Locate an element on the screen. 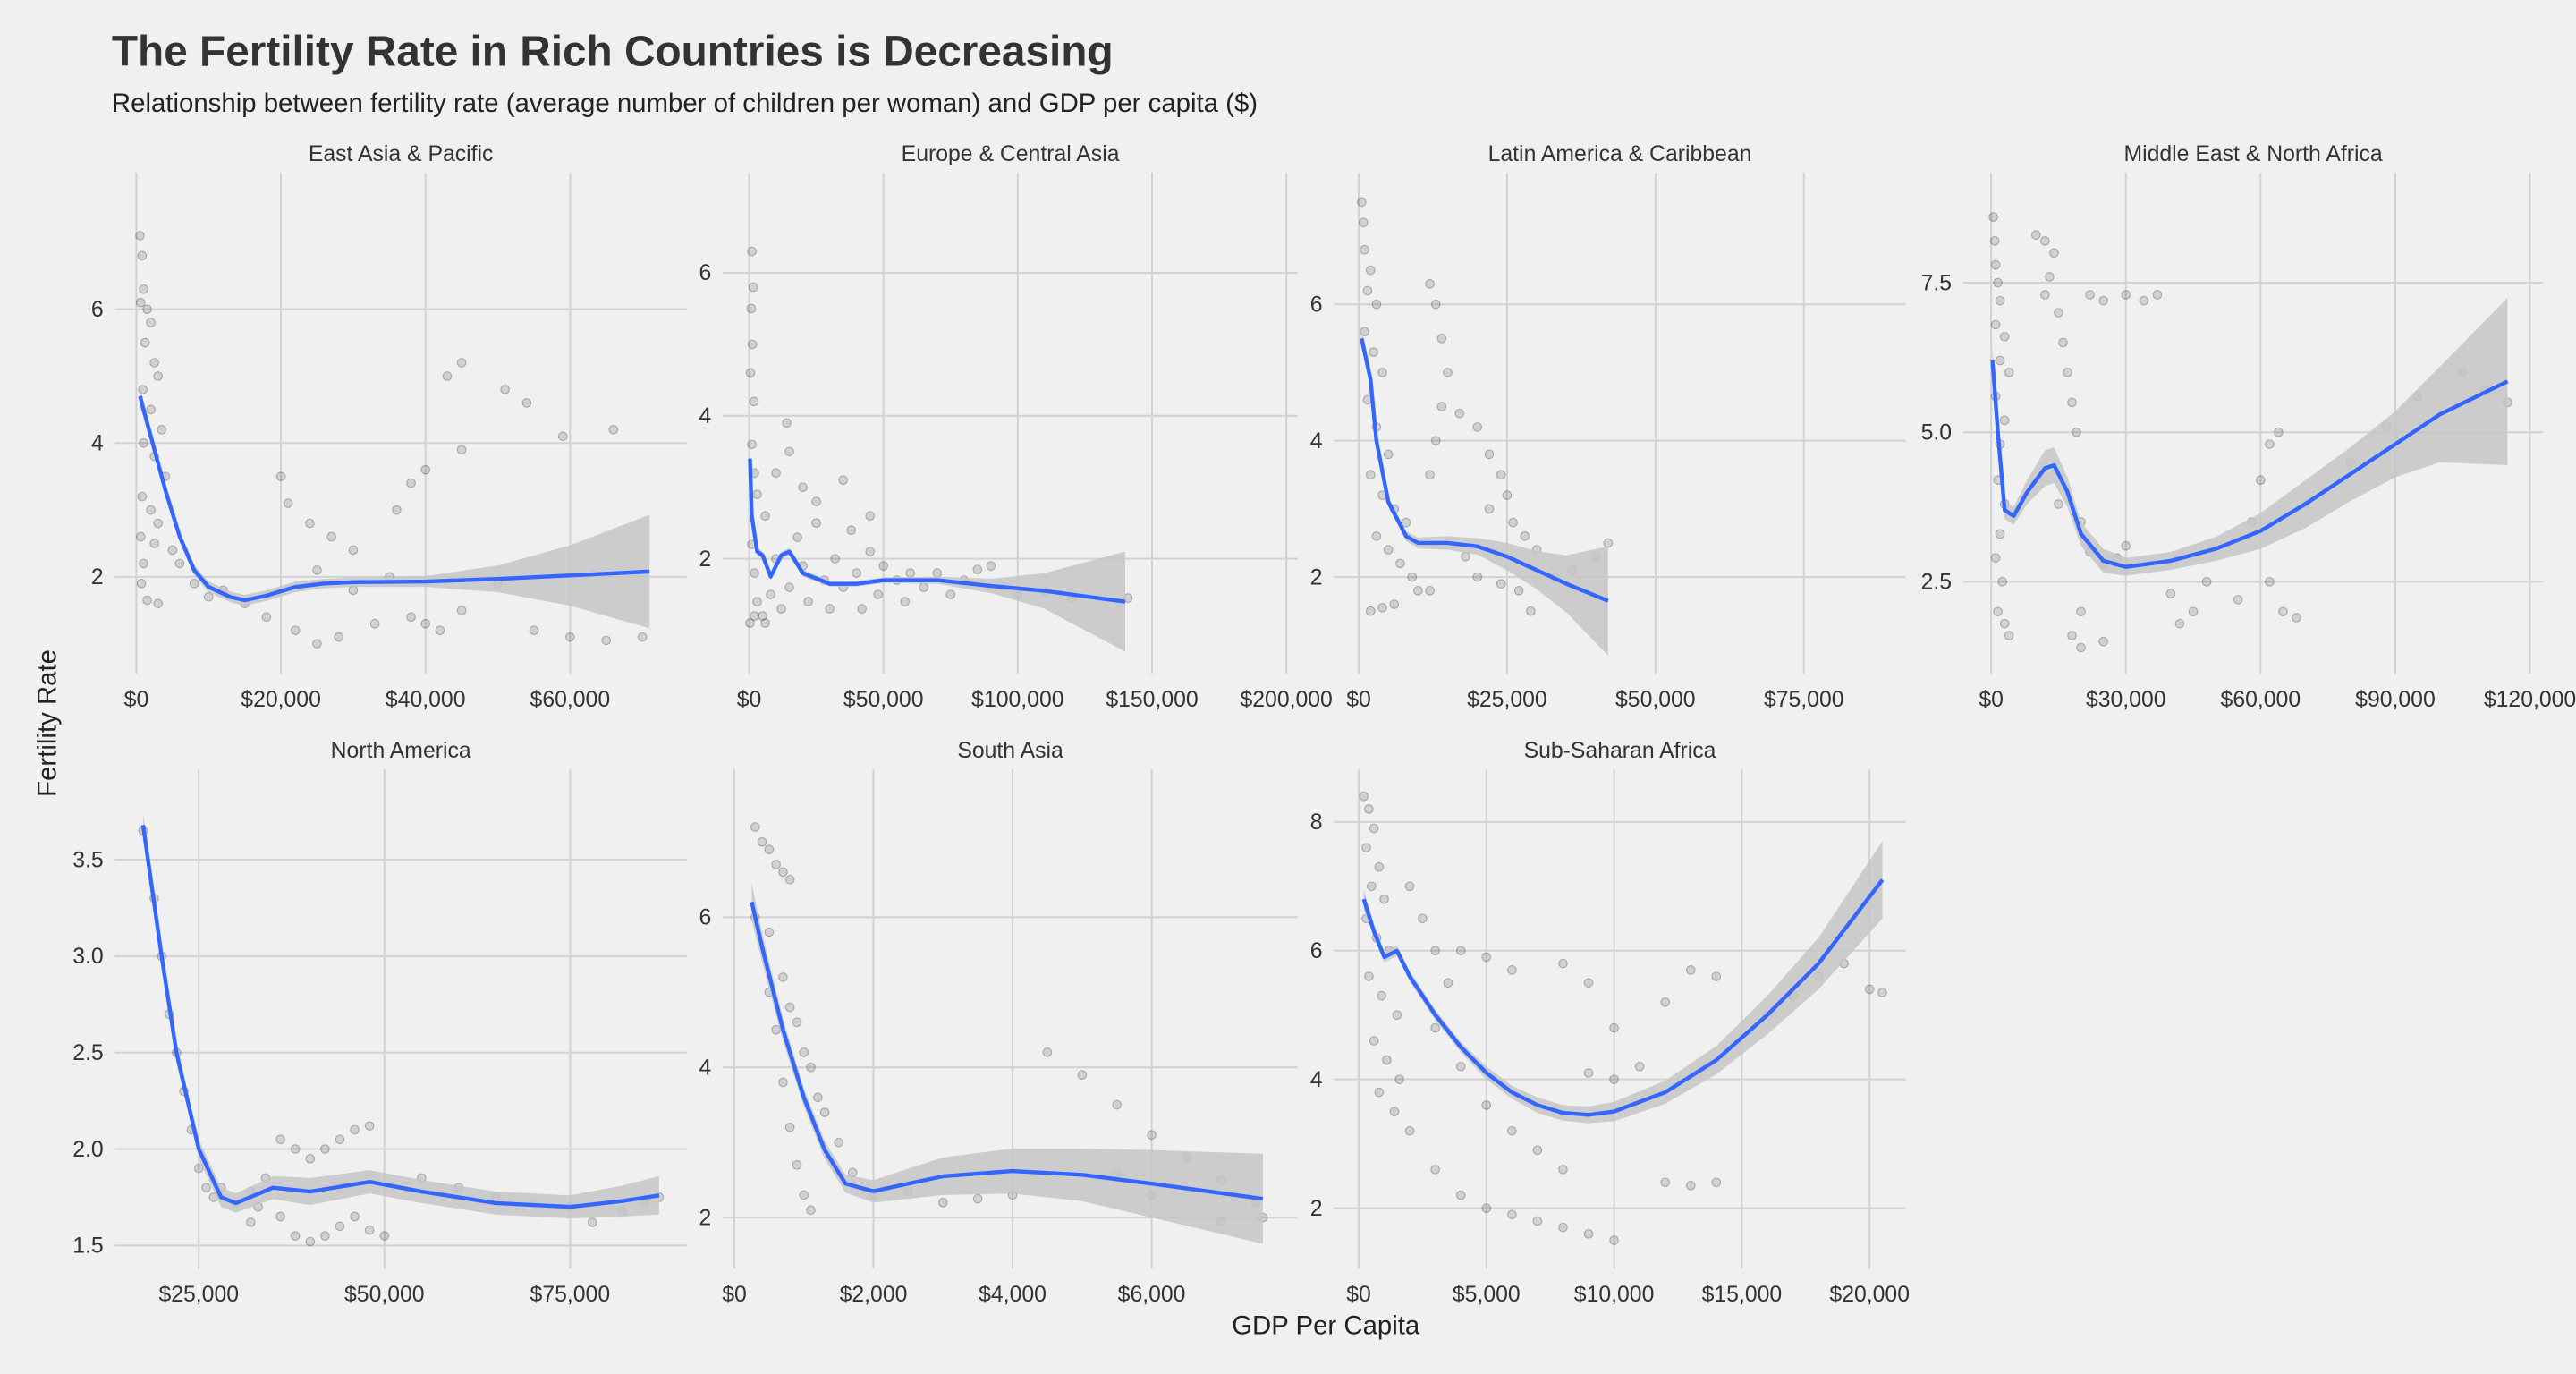  confidence-ribbon is located at coordinates (1007, 1063).